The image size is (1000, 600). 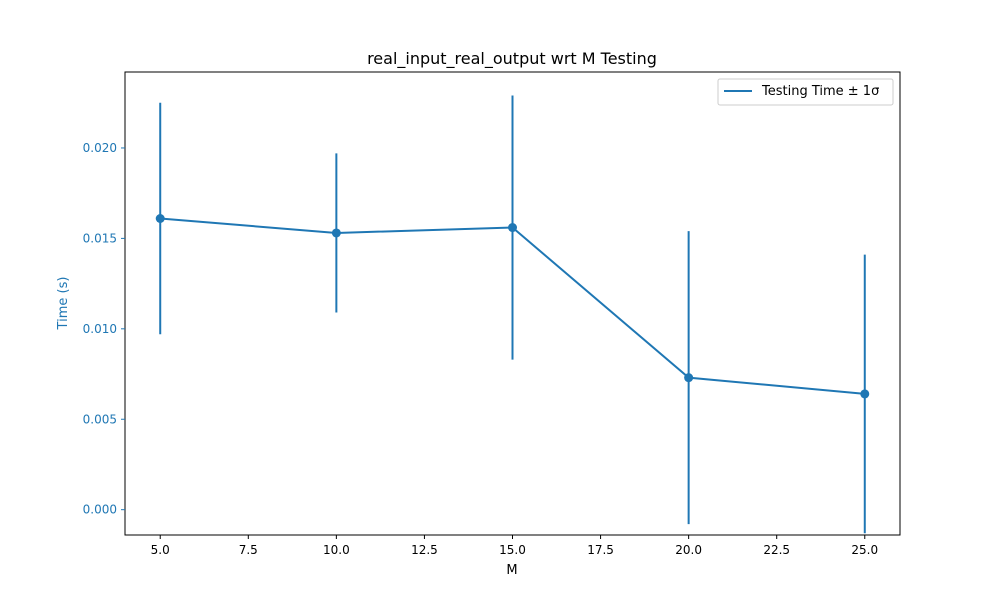 I want to click on x-tick-label: 25.0, so click(x=864, y=550).